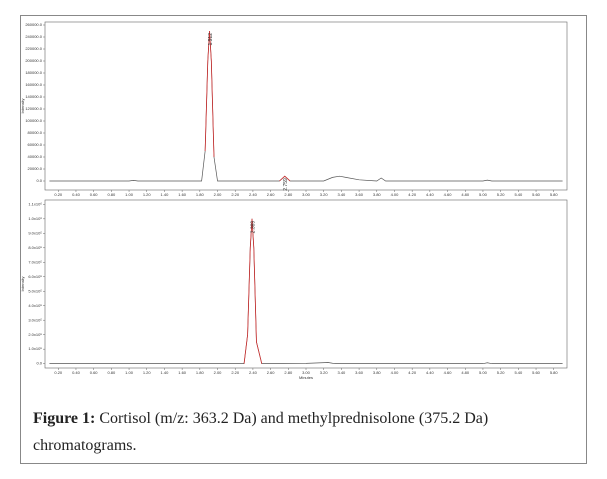 Image resolution: width=607 pixels, height=479 pixels. Describe the element at coordinates (35, 290) in the screenshot. I see `y-tick-label: 5.0x10⁵` at that location.